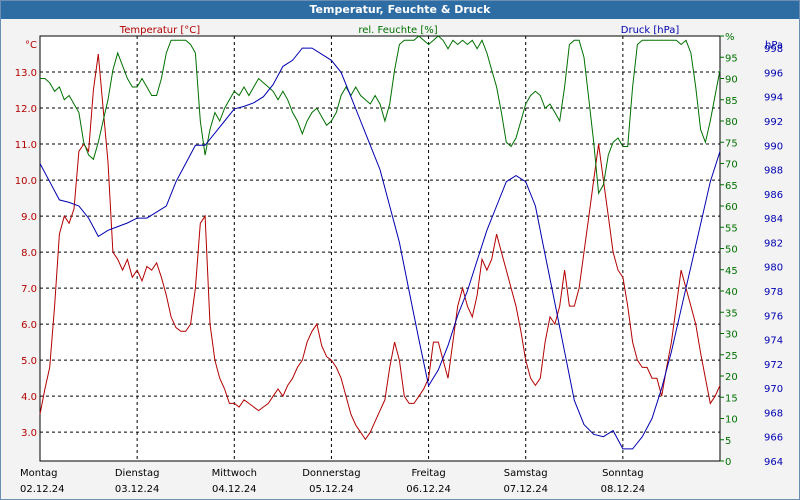 The height and width of the screenshot is (500, 800). Describe the element at coordinates (731, 101) in the screenshot. I see `humidity-tick-label: 85` at that location.